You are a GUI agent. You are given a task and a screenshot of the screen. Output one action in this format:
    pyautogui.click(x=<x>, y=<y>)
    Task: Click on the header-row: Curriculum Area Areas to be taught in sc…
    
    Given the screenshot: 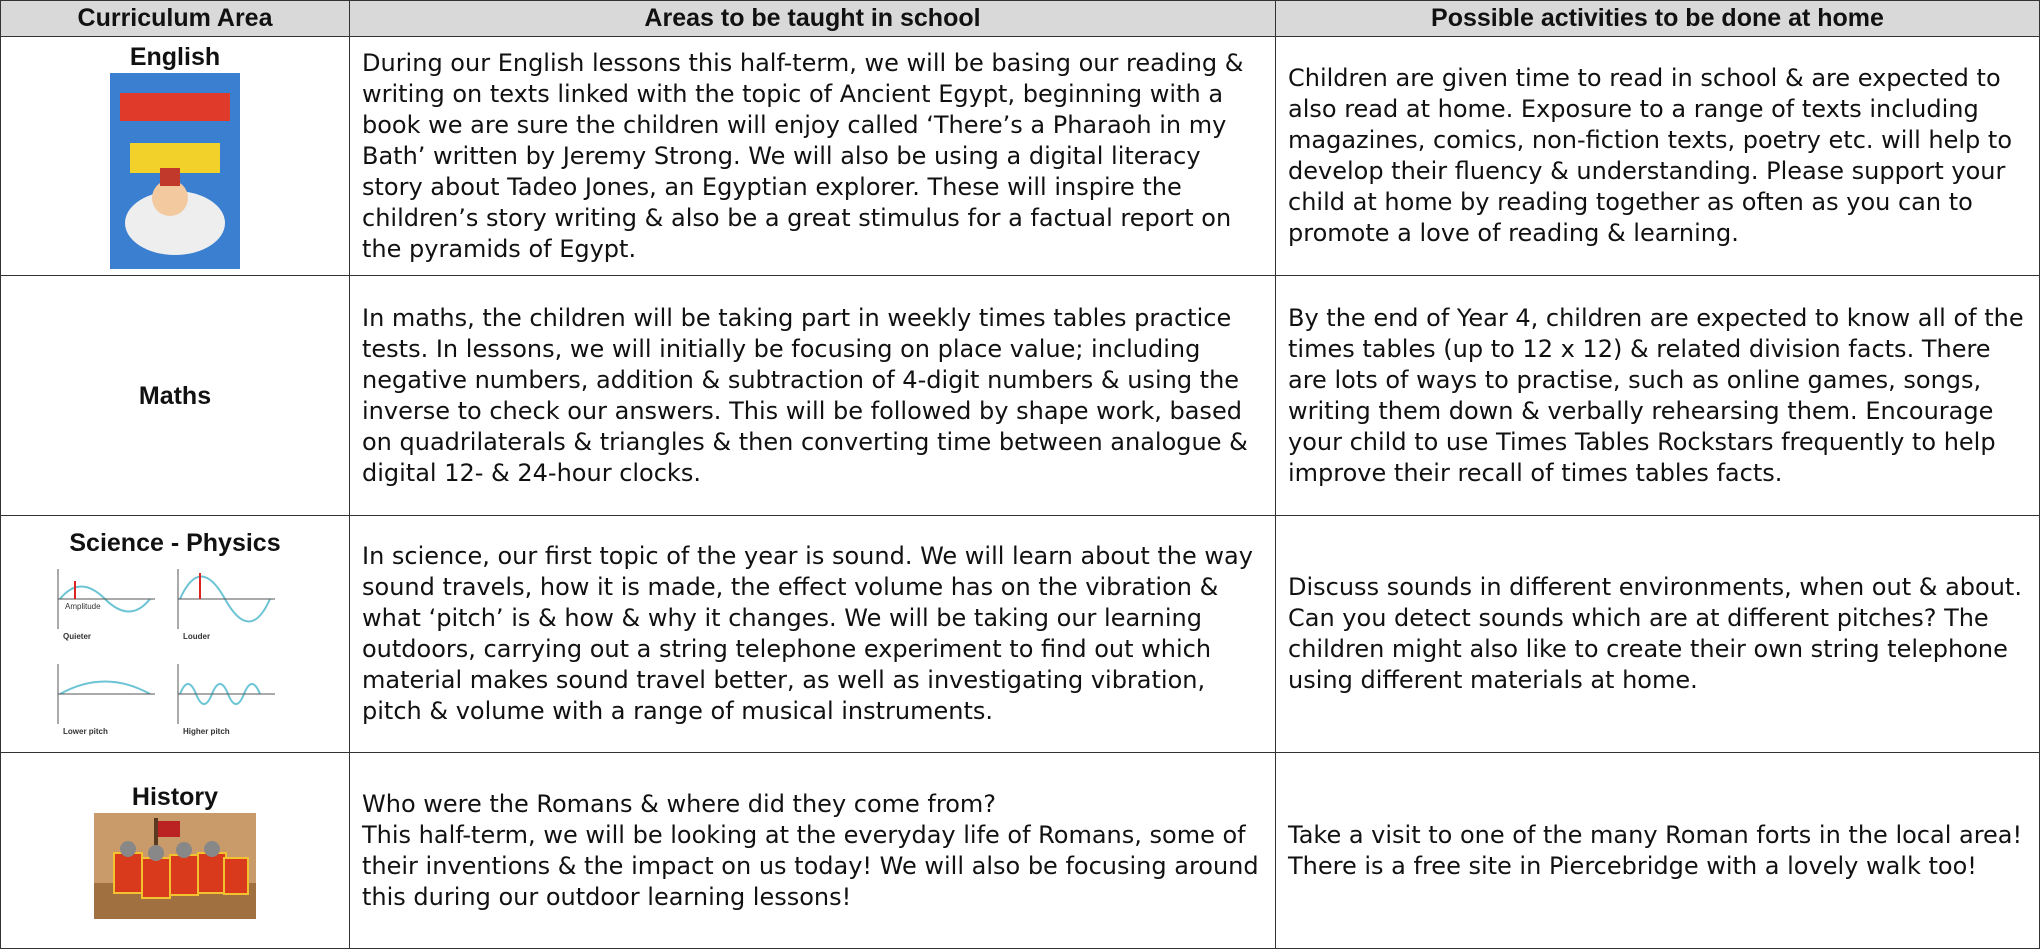 What is the action you would take?
    pyautogui.click(x=1020, y=18)
    